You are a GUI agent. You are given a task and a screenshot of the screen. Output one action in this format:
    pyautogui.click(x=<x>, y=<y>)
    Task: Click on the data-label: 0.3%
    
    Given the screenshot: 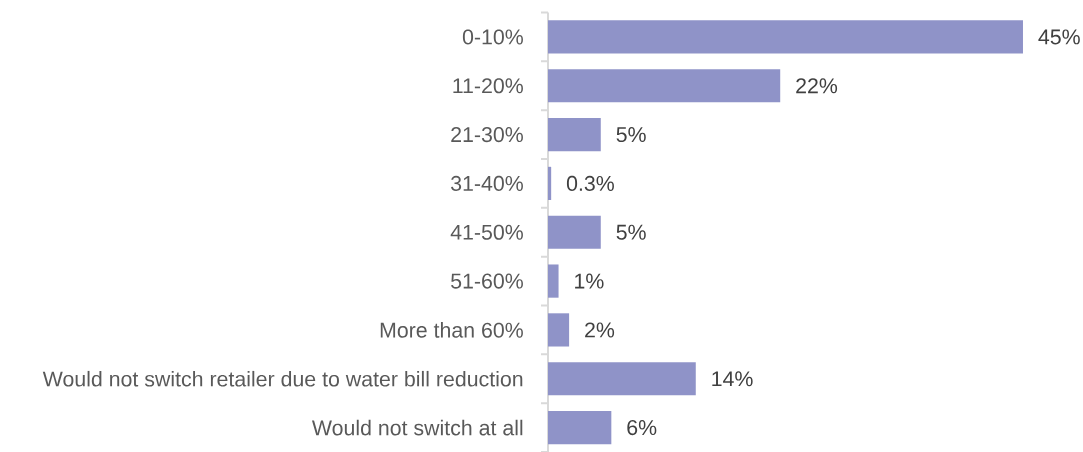 What is the action you would take?
    pyautogui.click(x=590, y=183)
    